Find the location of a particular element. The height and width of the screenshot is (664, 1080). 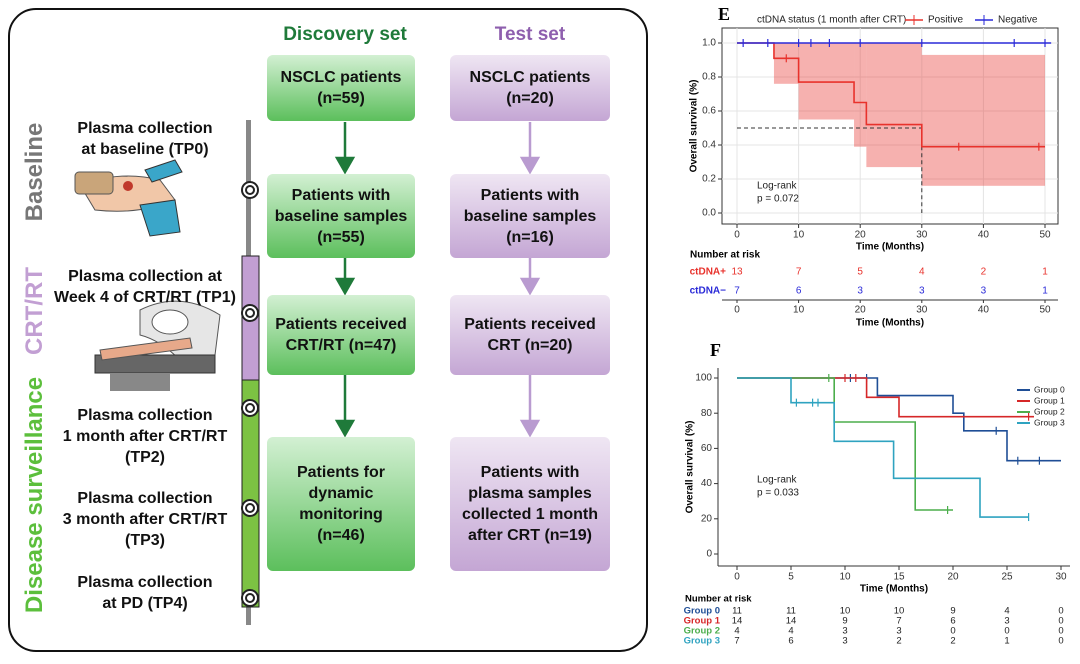

legend-label: Positive is located at coordinates (945, 20).